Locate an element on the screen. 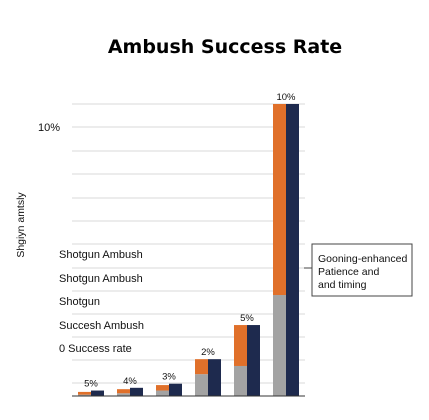 Image resolution: width=429 pixels, height=420 pixels. annotation-line-3: and timing is located at coordinates (342, 285).